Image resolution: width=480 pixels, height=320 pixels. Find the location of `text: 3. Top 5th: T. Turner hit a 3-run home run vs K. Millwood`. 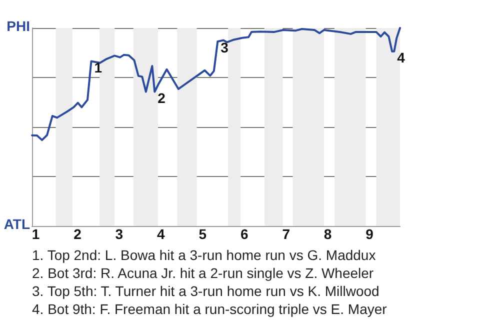

text: 3. Top 5th: T. Turner hit a 3-run home run vs K. Millwood is located at coordinates (206, 291).